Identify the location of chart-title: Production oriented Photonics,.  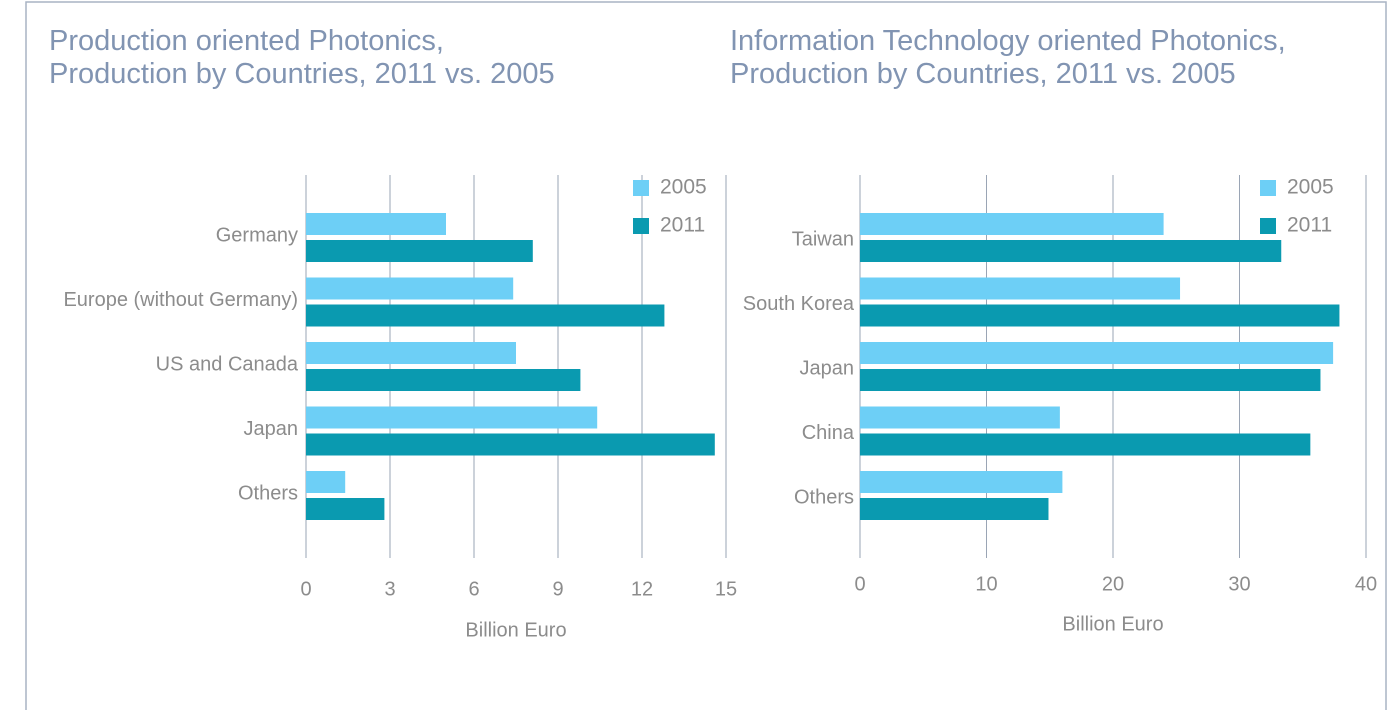
(246, 41).